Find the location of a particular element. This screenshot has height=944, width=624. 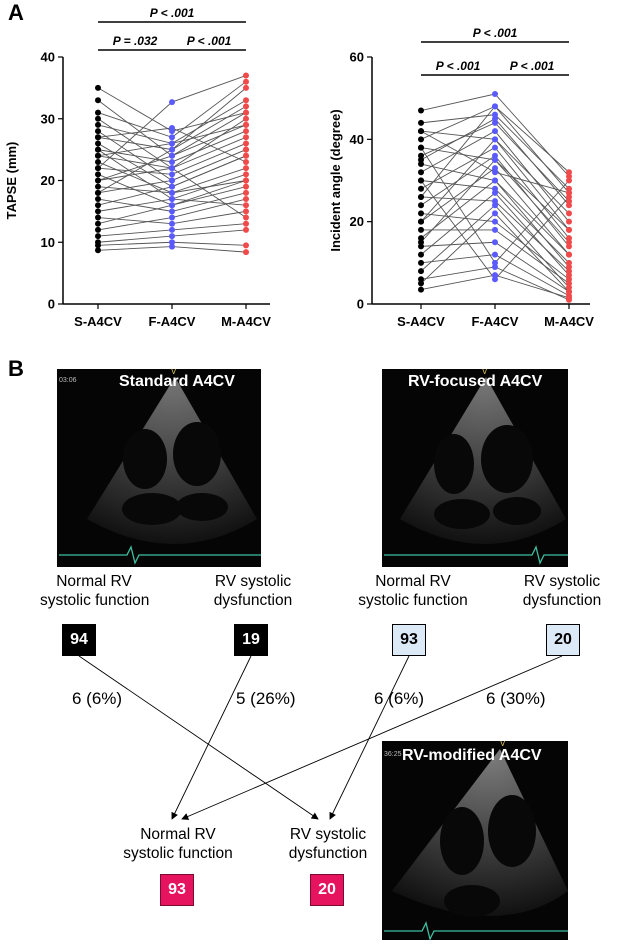

echo-sector-graphic is located at coordinates (160, 471).